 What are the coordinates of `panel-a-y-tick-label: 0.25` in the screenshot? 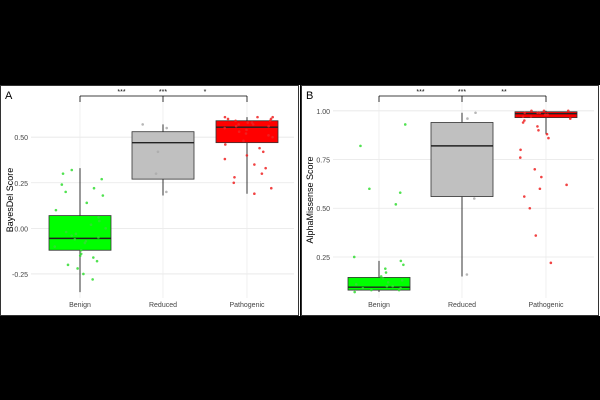 It's located at (21, 184).